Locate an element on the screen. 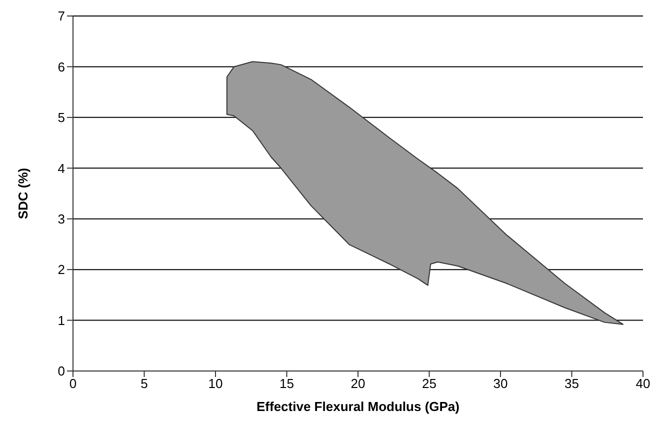  y-tick-label: 3 is located at coordinates (61, 218).